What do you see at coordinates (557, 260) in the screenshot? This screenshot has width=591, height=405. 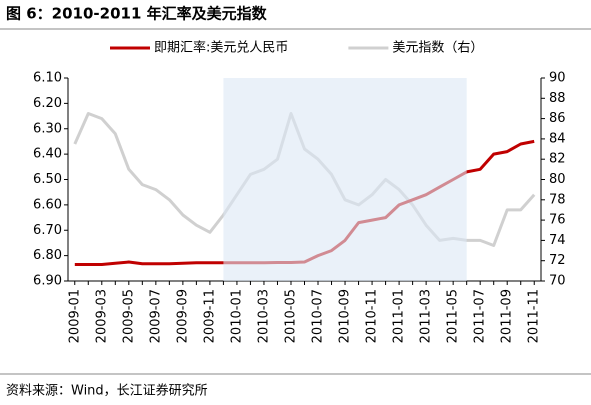 I see `y2-tick-label: 72` at bounding box center [557, 260].